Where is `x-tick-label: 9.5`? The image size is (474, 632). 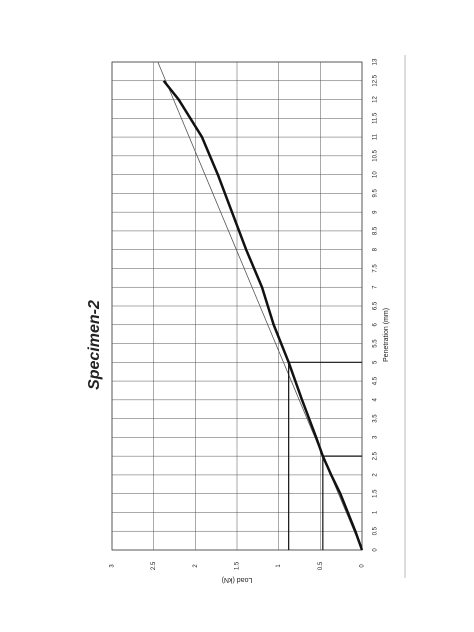
x-tick-label: 9.5 is located at coordinates (376, 193).